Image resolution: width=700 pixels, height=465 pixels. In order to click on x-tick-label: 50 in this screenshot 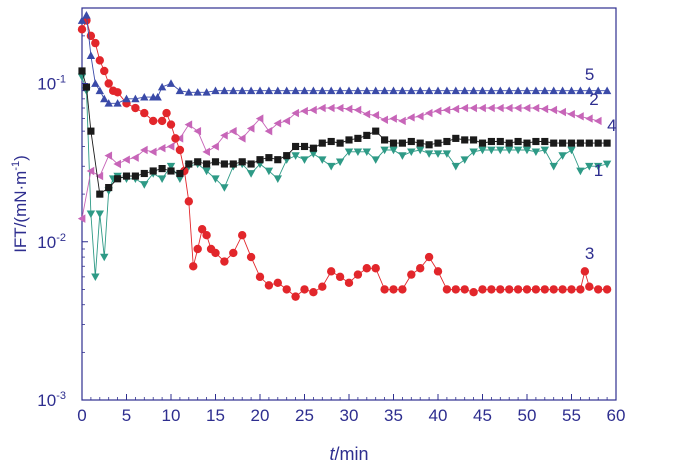, I will do `click(527, 415)`.